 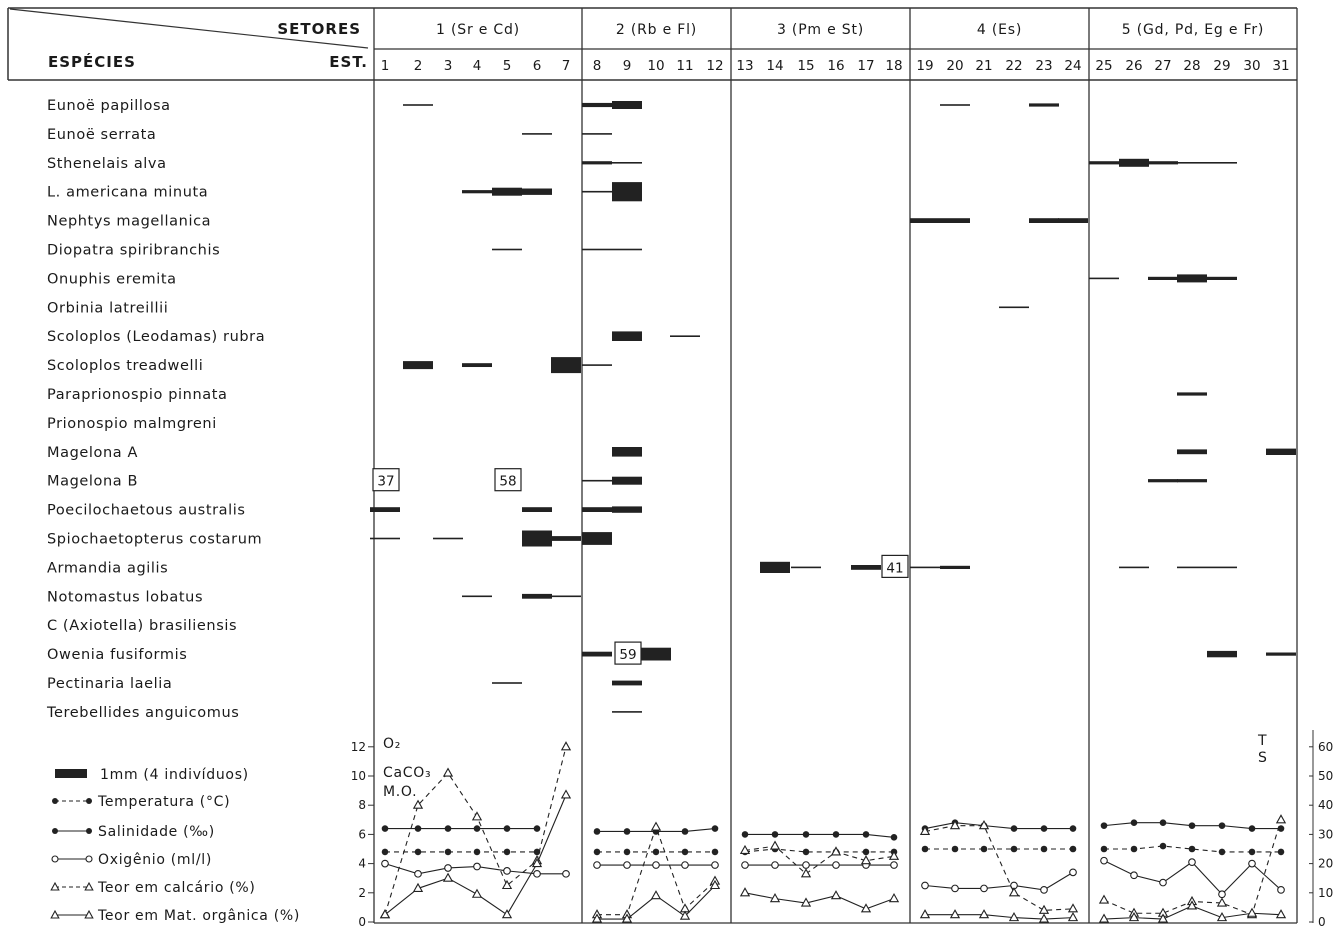 What do you see at coordinates (478, 30) in the screenshot?
I see `sector-label: 1 (Sr e Cd)` at bounding box center [478, 30].